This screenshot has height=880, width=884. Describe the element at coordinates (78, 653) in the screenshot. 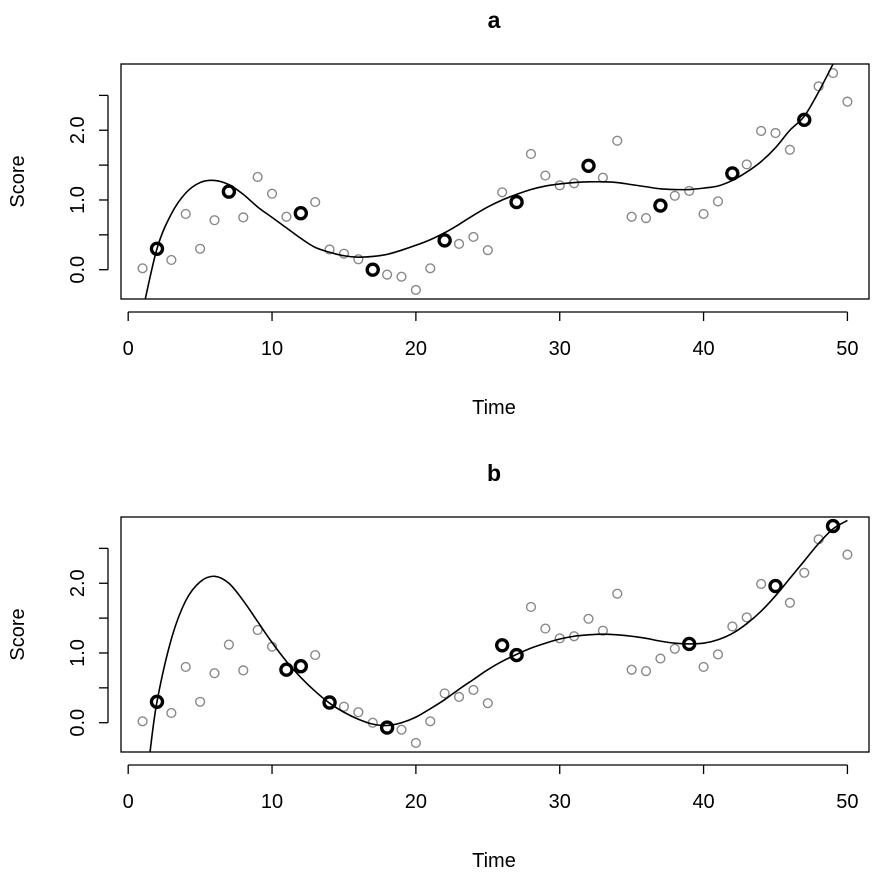

I see `y-tick-label: 1.0` at that location.